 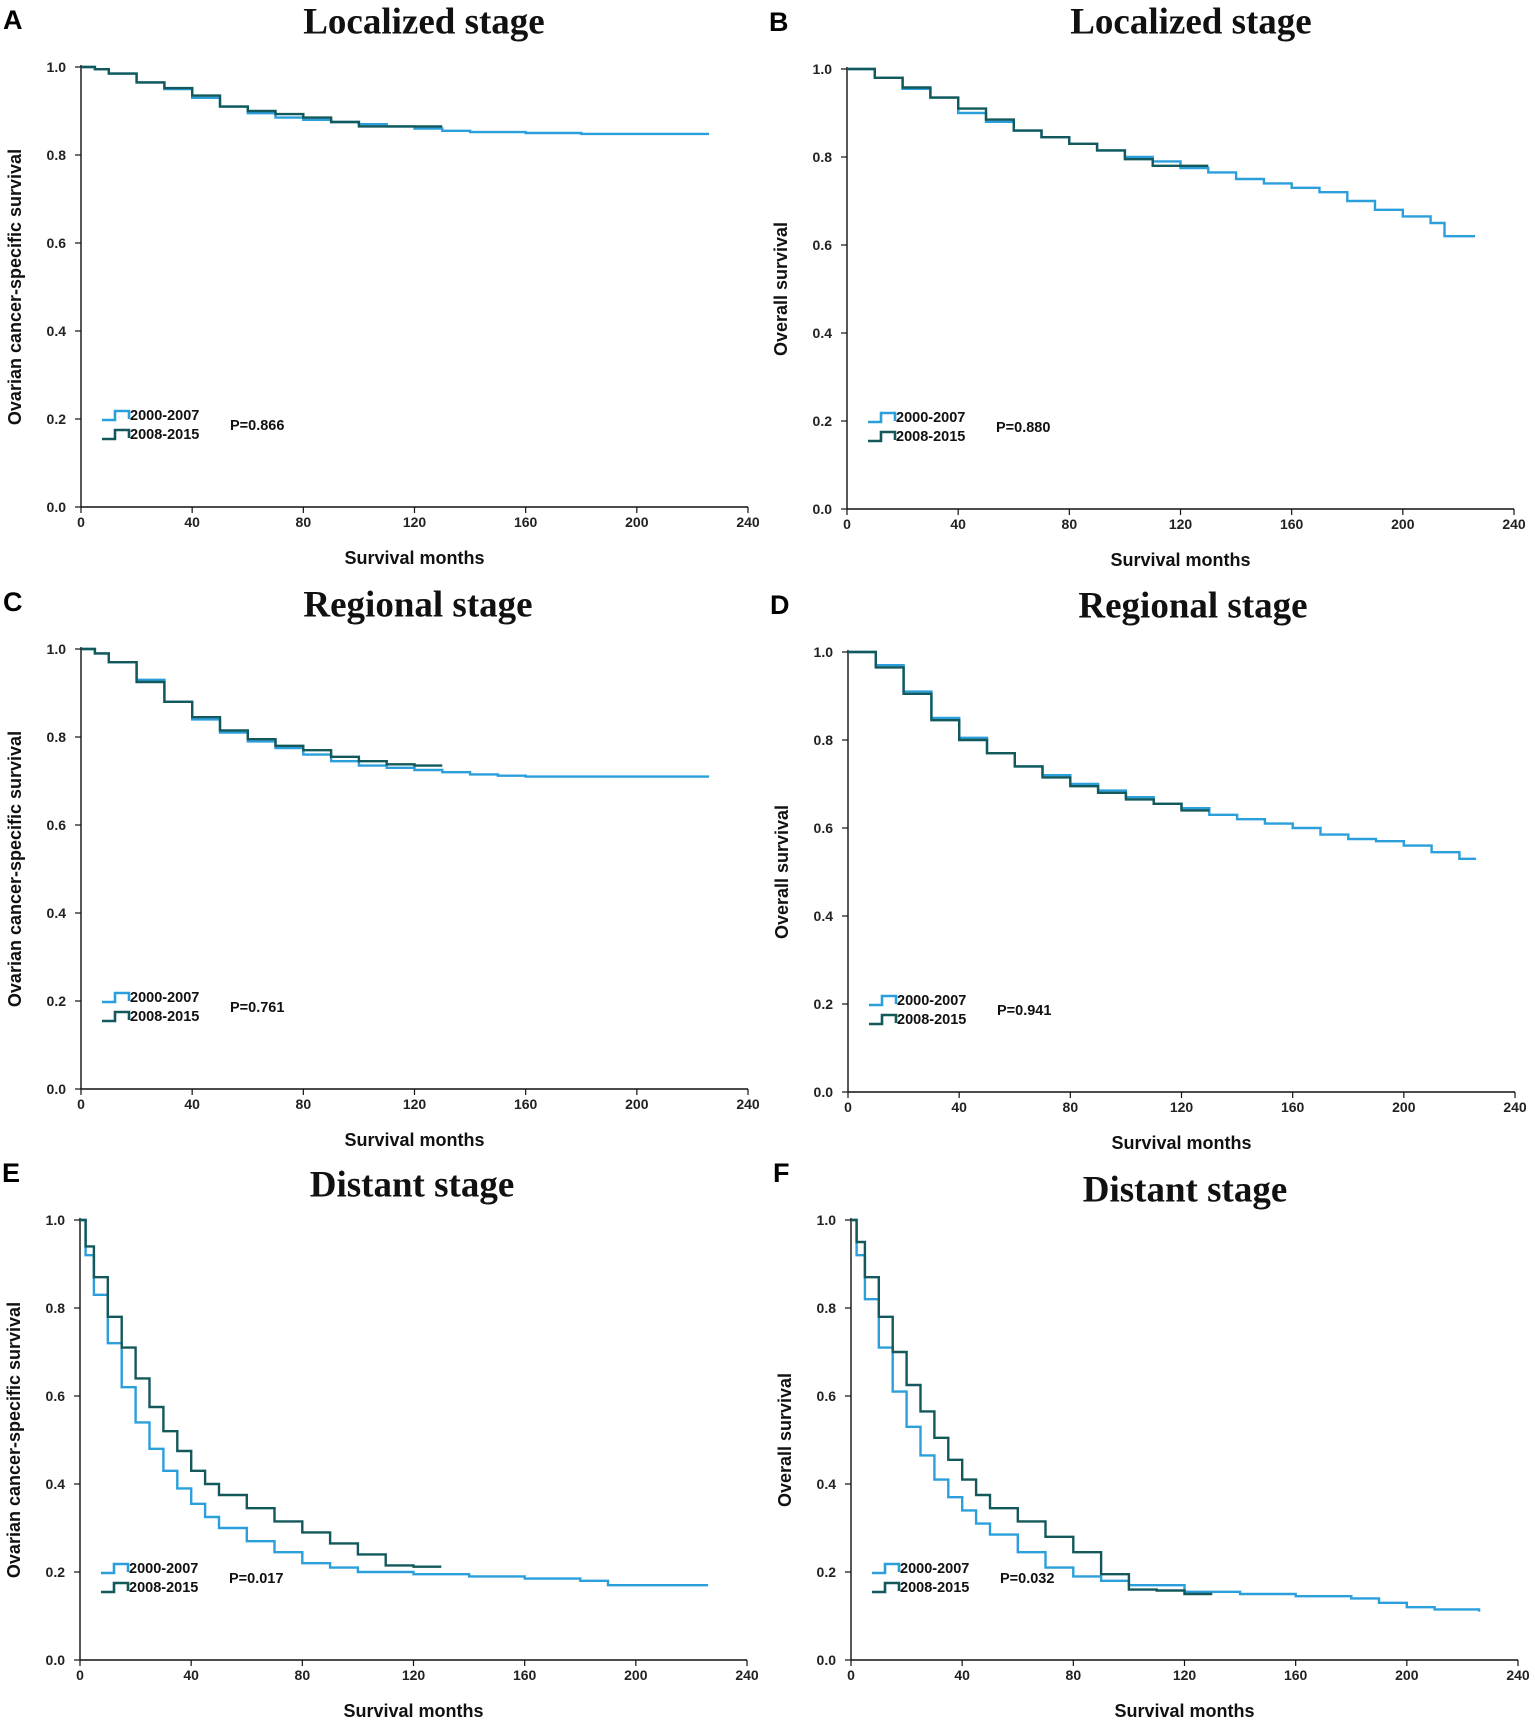 I want to click on panel-letter: A, so click(x=13, y=20).